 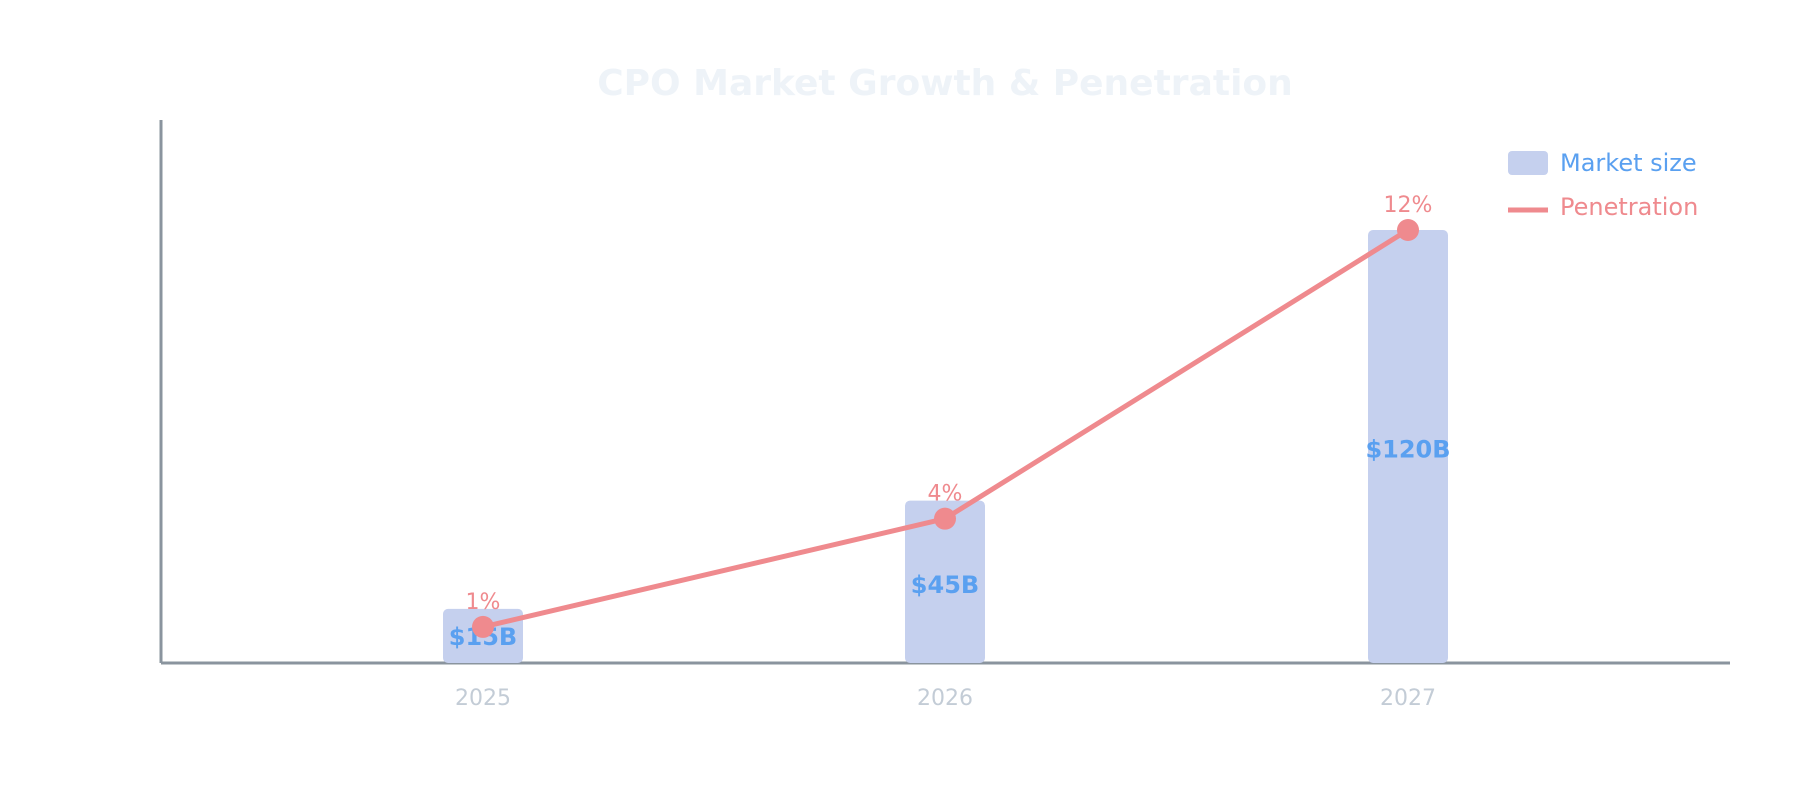 I want to click on x-tick-label: 2025, so click(x=483, y=698).